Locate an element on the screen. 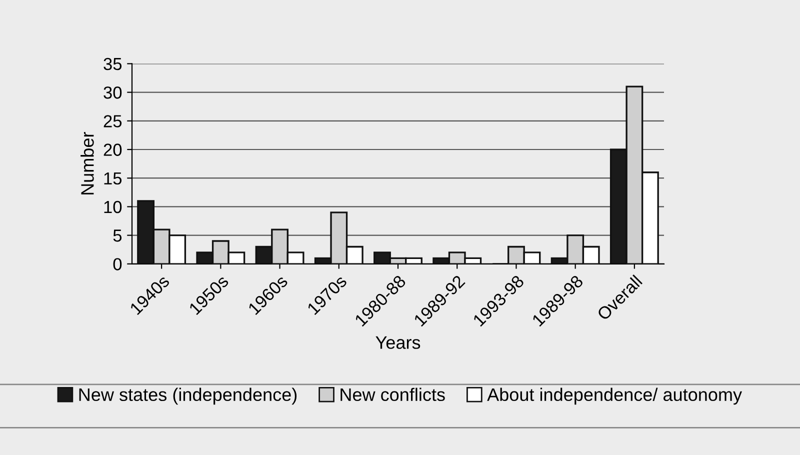 This screenshot has height=455, width=800. legend-label: New conflicts is located at coordinates (392, 395).